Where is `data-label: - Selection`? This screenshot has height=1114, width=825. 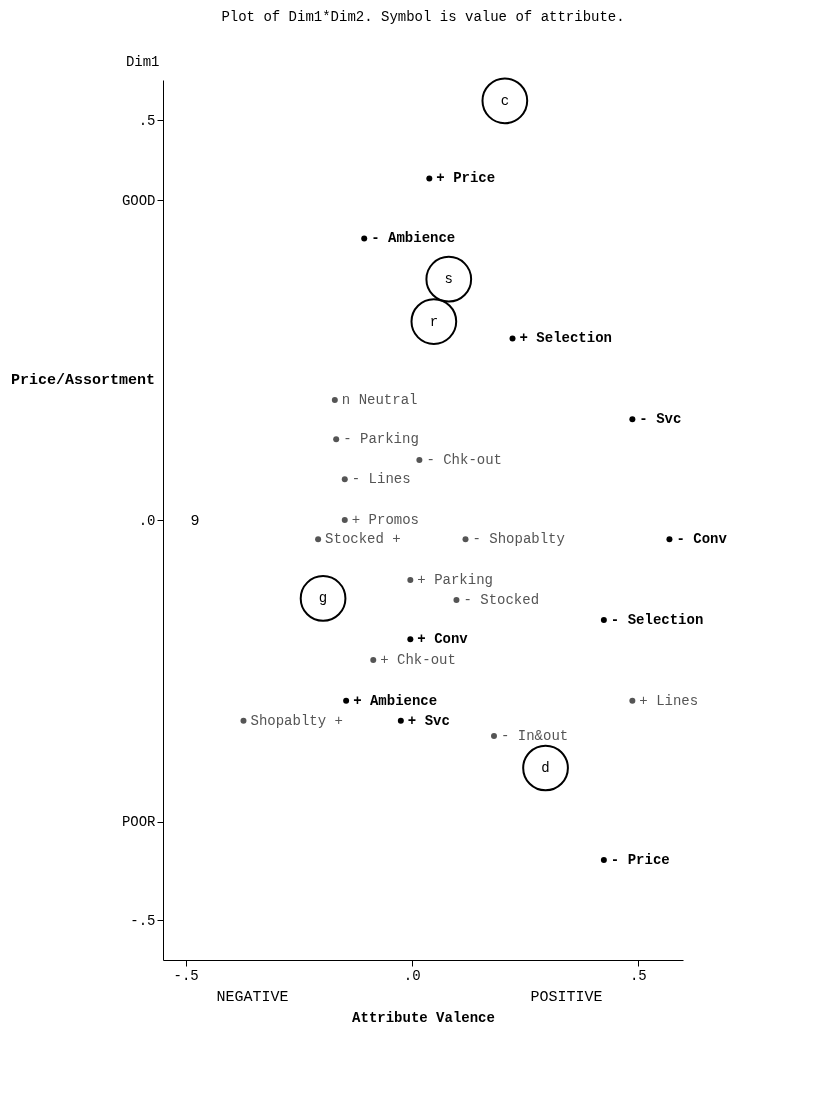 data-label: - Selection is located at coordinates (657, 620).